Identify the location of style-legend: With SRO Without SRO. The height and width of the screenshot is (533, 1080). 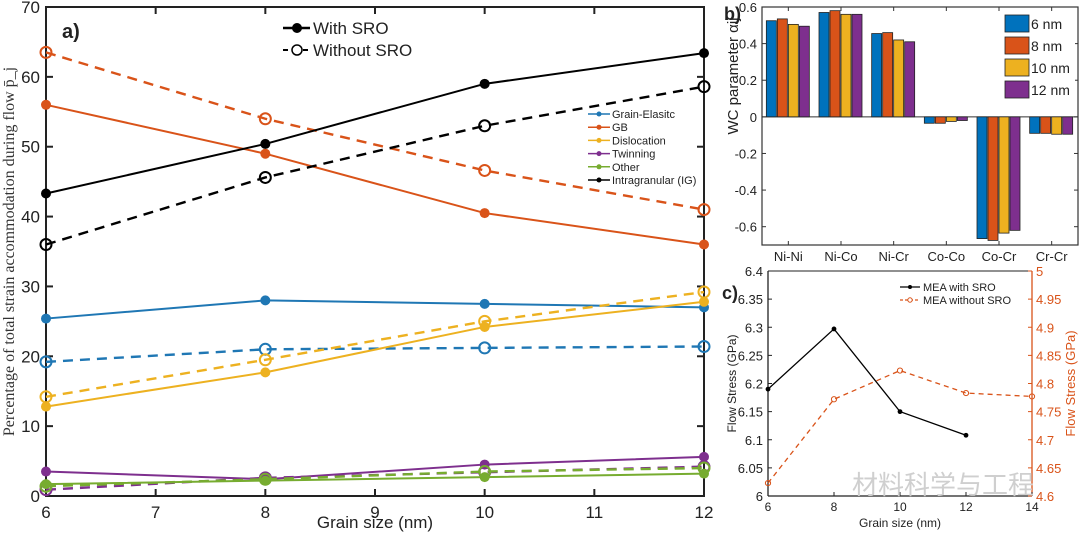
(347, 39).